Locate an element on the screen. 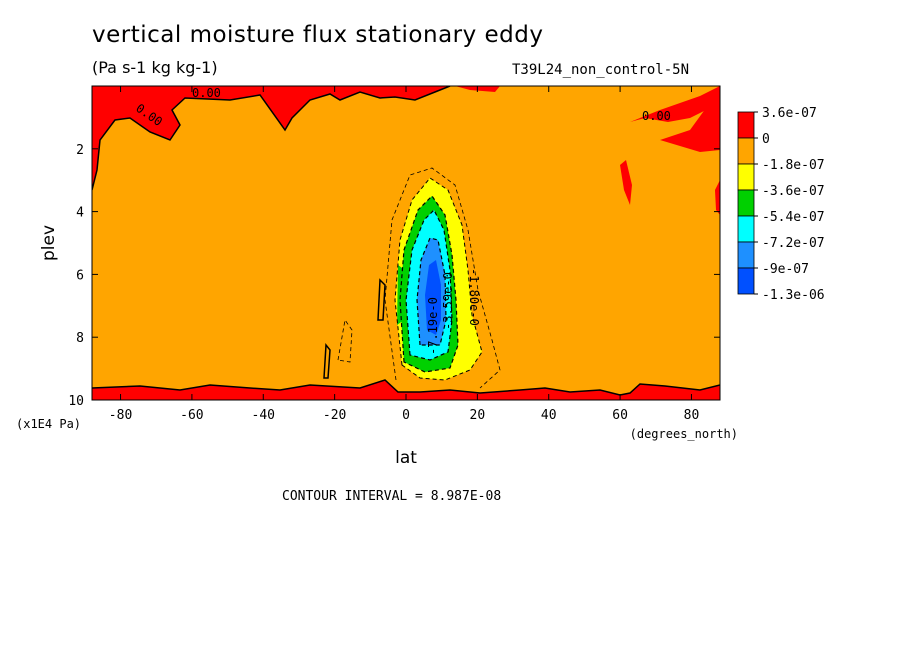 The image size is (904, 654). y-axis-units: (x1E4 Pa) is located at coordinates (48, 424).